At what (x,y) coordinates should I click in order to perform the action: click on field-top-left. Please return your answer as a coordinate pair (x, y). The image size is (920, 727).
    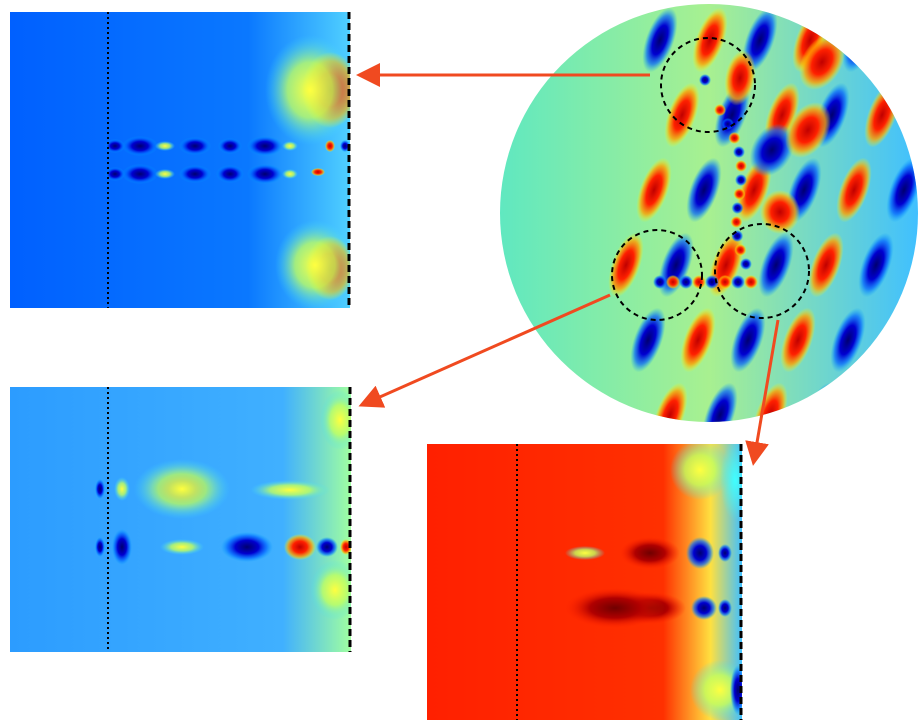
    Looking at the image, I should click on (227, 171).